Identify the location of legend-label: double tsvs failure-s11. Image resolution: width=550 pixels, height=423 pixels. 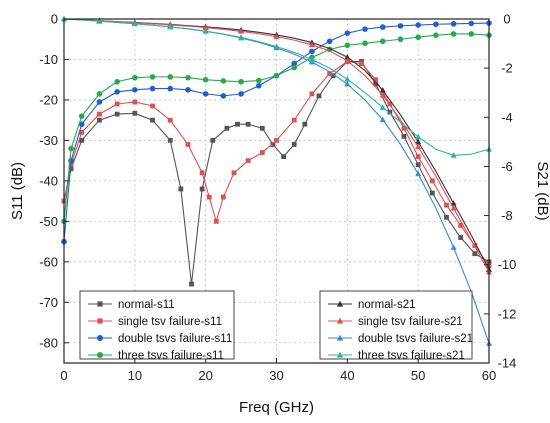
(175, 339).